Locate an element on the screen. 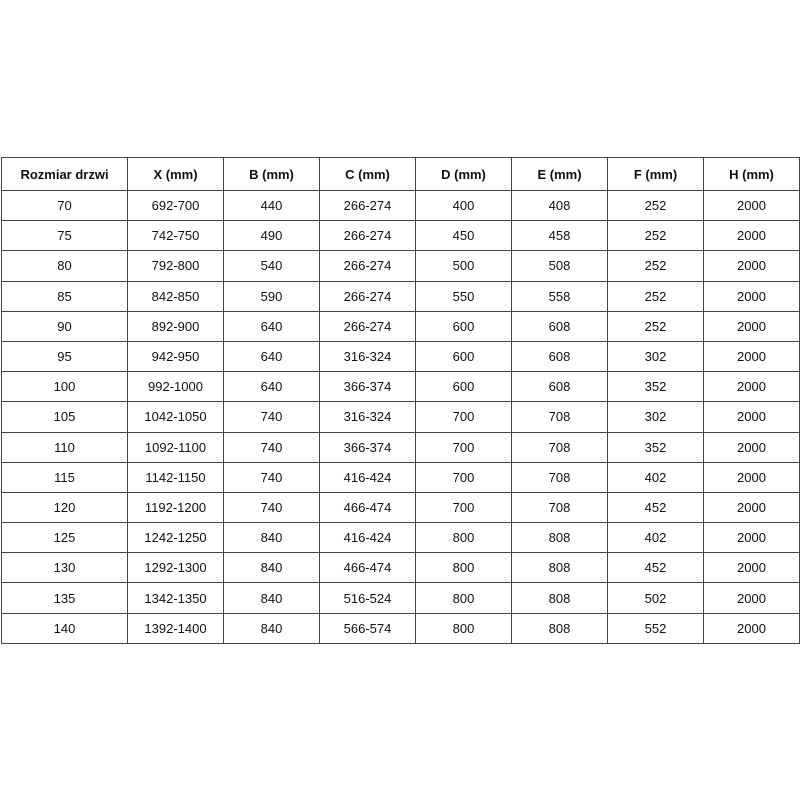 This screenshot has width=800, height=800. table-cell: 70 is located at coordinates (64, 205).